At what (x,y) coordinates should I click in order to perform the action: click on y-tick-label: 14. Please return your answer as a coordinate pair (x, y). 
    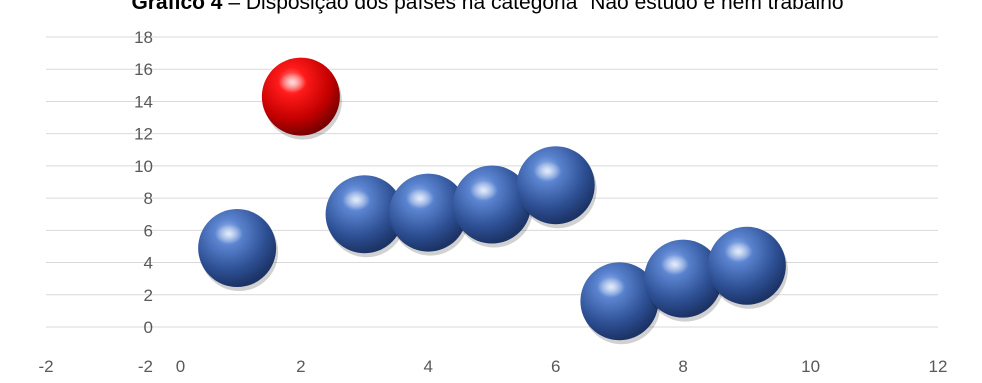
    Looking at the image, I should click on (143, 101).